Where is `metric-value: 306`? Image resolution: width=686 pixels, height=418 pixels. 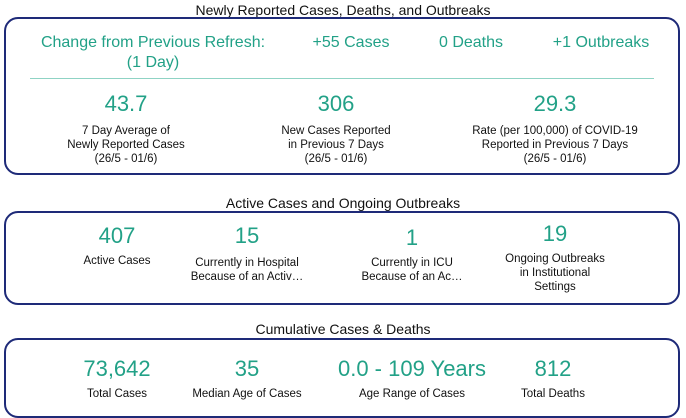 metric-value: 306 is located at coordinates (336, 103).